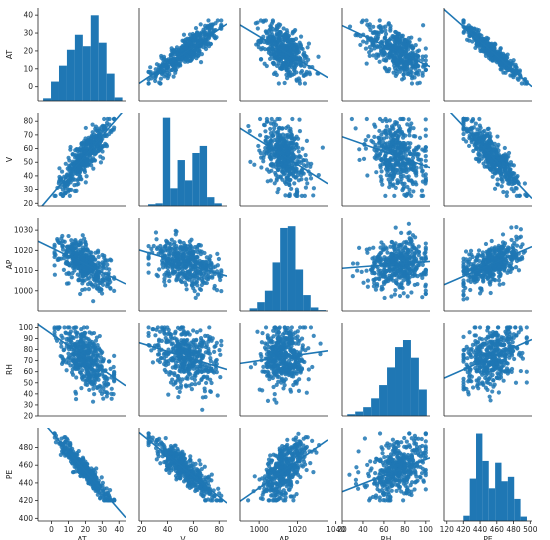 Image resolution: width=550 pixels, height=540 pixels. I want to click on regression-line, so click(386, 265).